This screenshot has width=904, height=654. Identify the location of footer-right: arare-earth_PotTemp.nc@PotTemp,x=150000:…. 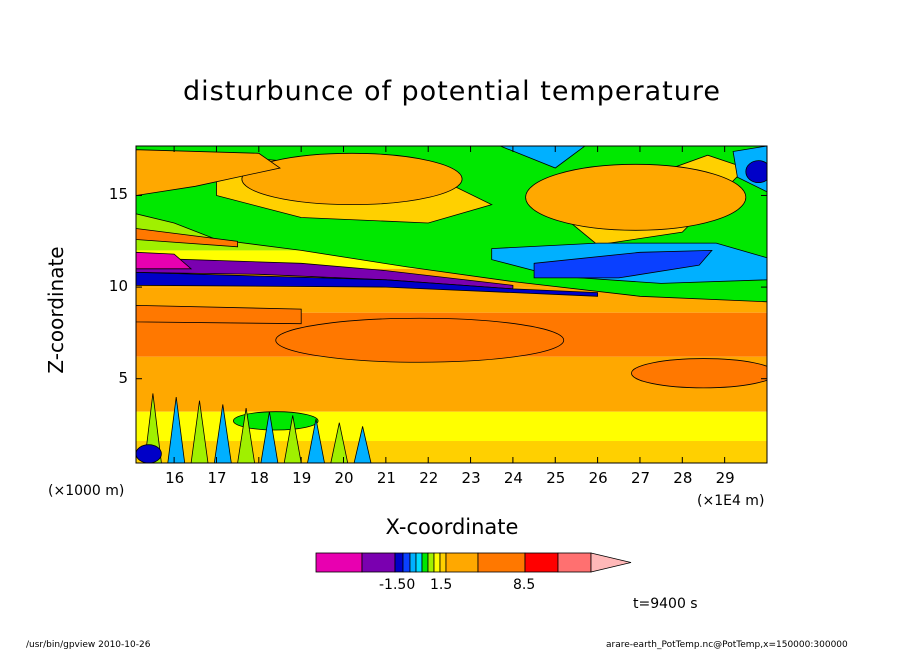
(727, 645).